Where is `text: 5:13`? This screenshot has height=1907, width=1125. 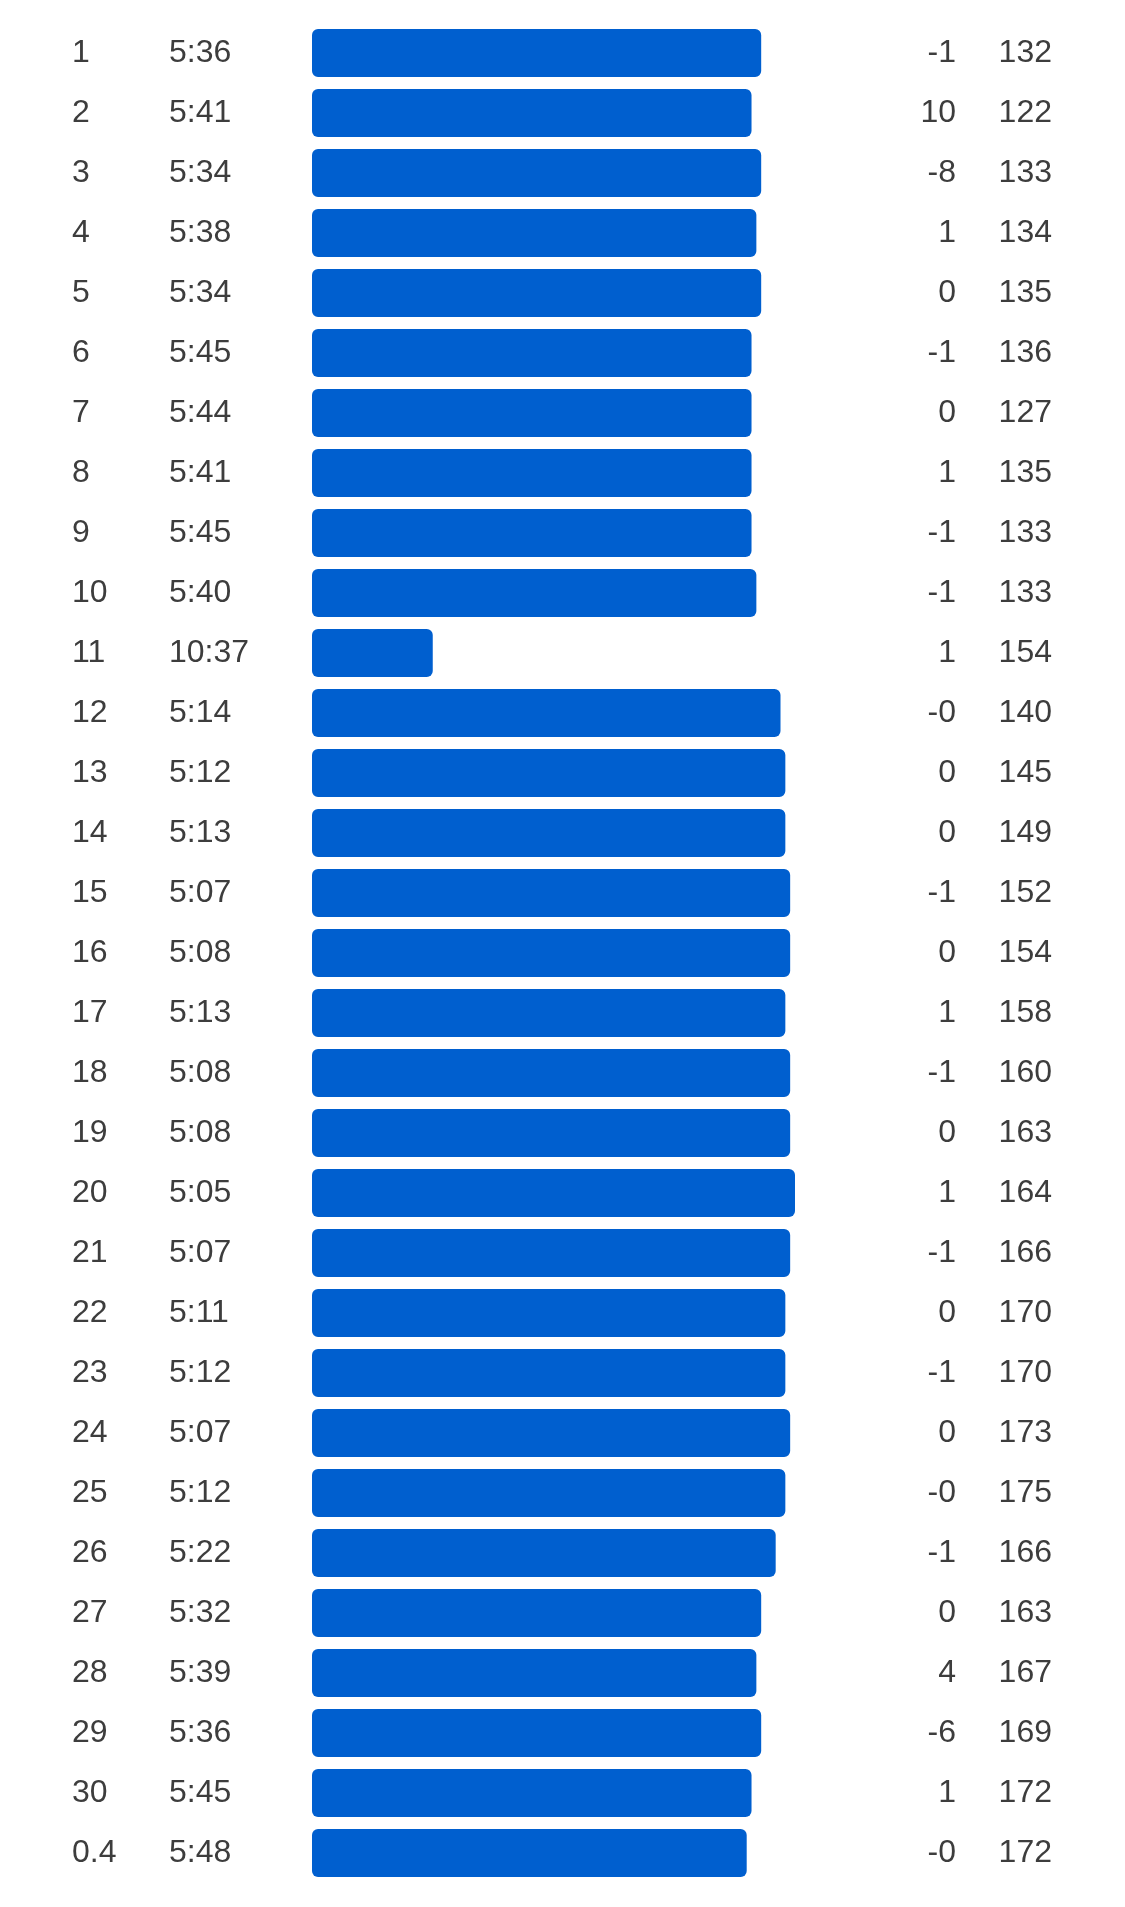 text: 5:13 is located at coordinates (200, 830).